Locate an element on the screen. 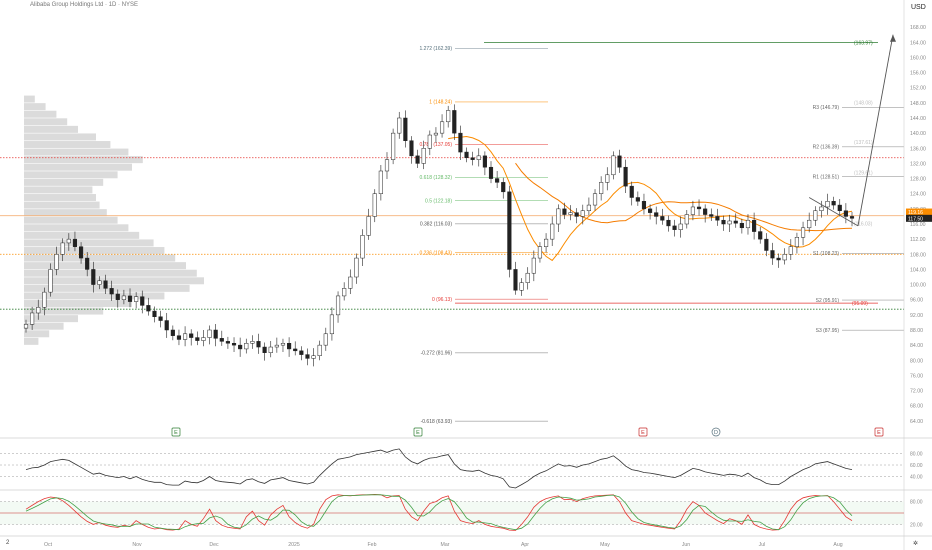  timezone-badge: 2 is located at coordinates (8, 543).